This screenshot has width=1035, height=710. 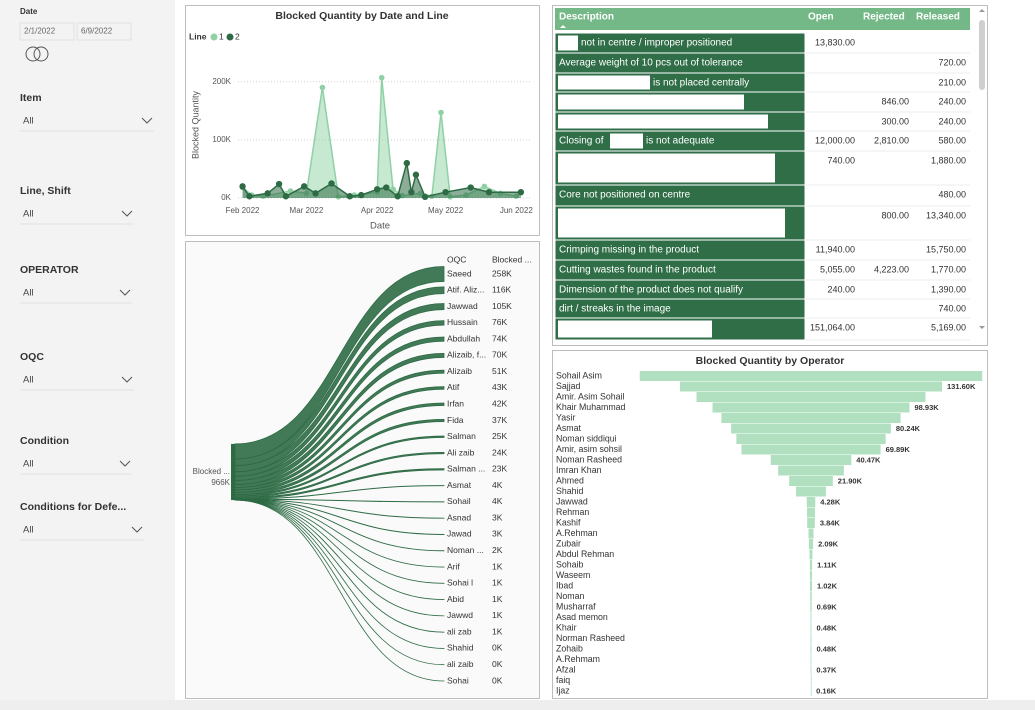 I want to click on oqc-value: 74K, so click(x=499, y=338).